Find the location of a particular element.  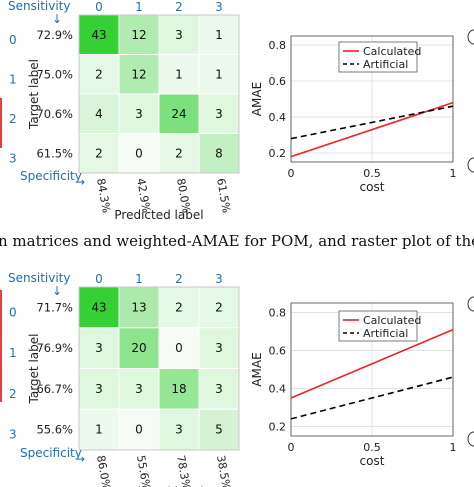

legend-label: Calculated is located at coordinates (392, 51).